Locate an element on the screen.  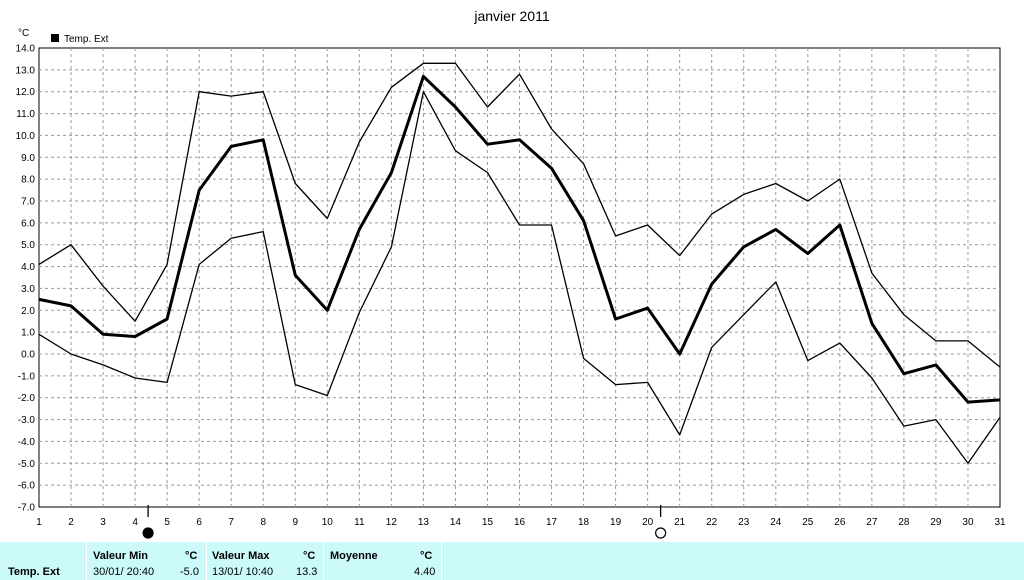
x-tick-label: 5 is located at coordinates (167, 522).